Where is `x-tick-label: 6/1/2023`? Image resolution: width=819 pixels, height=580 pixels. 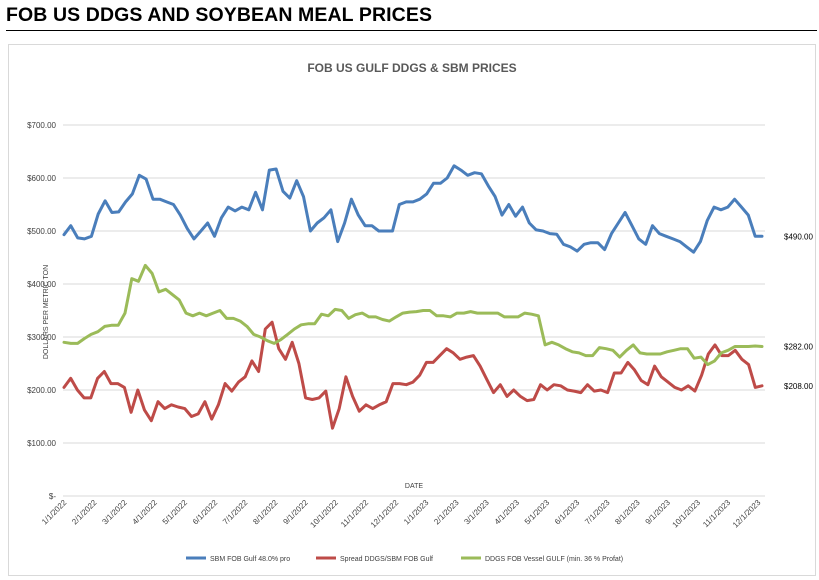 x-tick-label: 6/1/2023 is located at coordinates (567, 512).